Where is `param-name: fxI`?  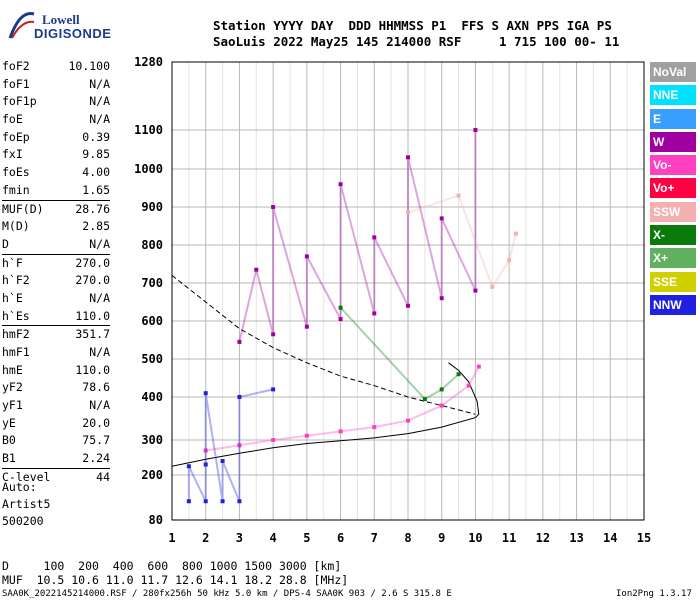 param-name: fxI is located at coordinates (12, 154).